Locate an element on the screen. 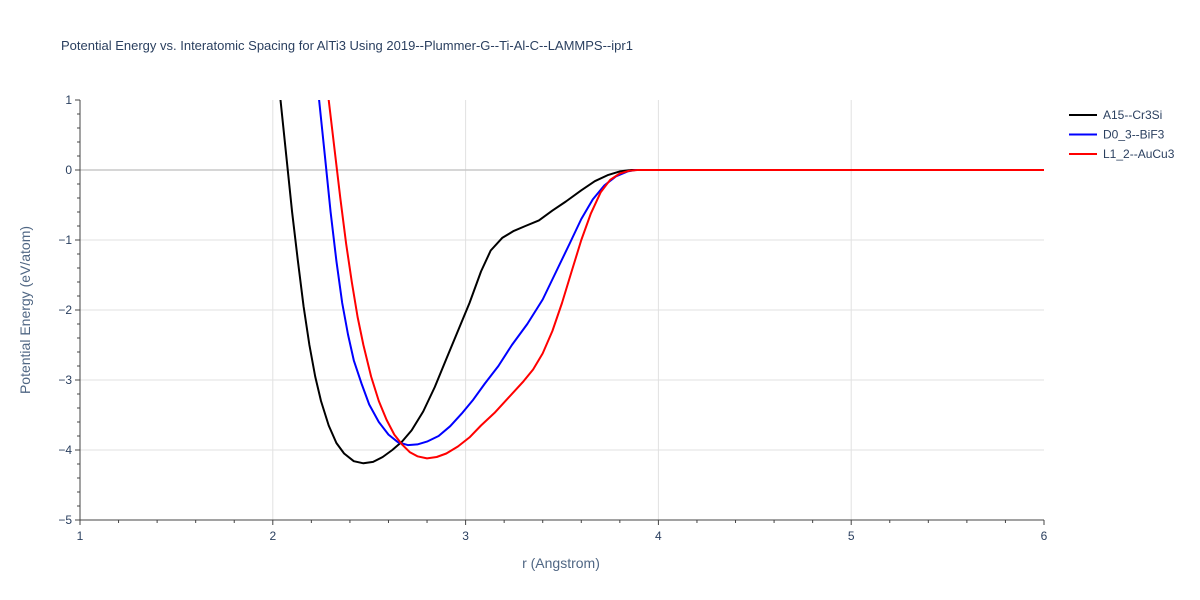  y-axis-title: Potential Energy (eV/atom) is located at coordinates (25, 310).